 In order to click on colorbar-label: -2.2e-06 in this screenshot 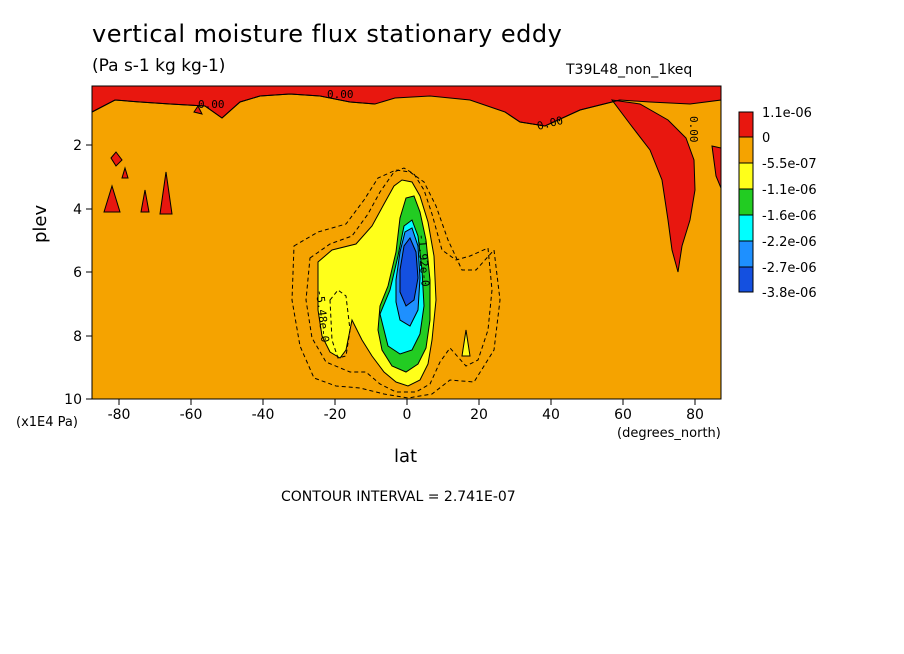, I will do `click(789, 242)`.